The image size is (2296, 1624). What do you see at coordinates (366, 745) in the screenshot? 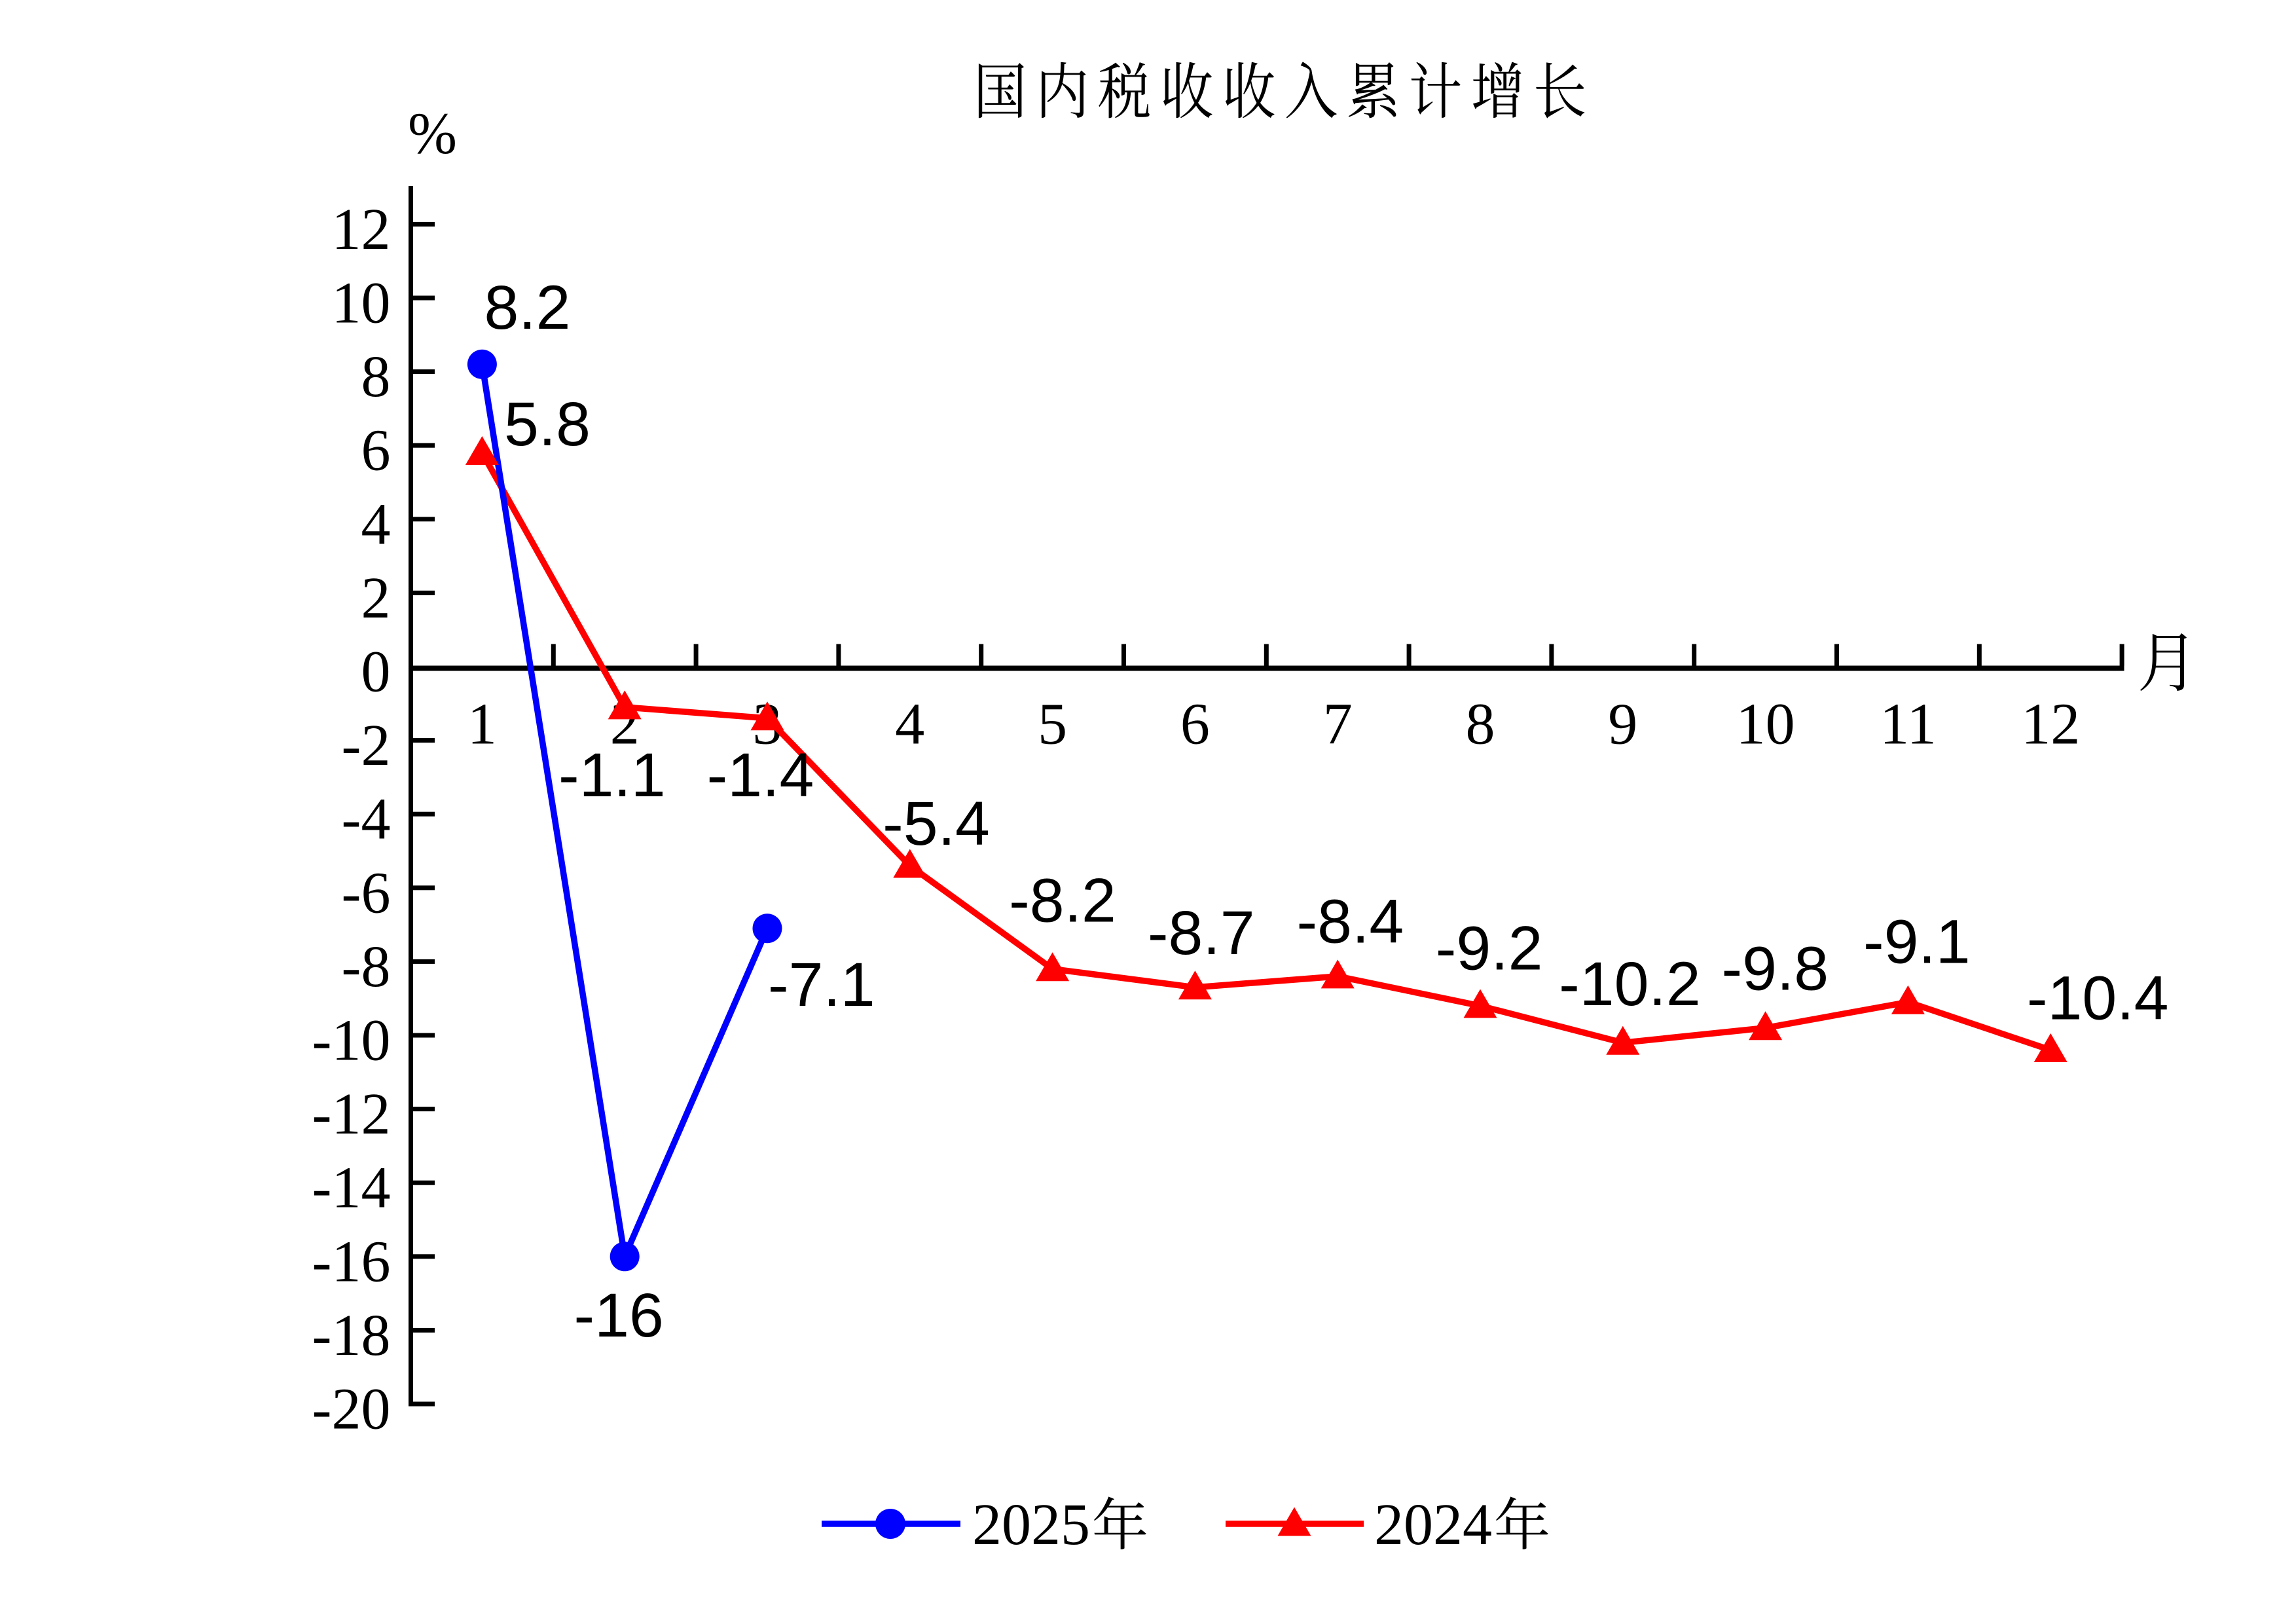
I see `svg-text: -2` at bounding box center [366, 745].